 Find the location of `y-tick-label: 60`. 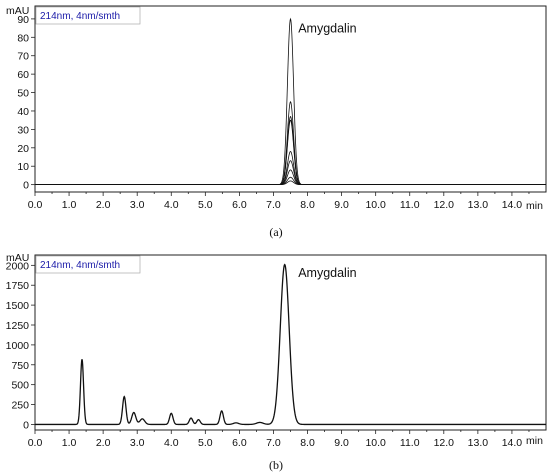

y-tick-label: 60 is located at coordinates (23, 75).